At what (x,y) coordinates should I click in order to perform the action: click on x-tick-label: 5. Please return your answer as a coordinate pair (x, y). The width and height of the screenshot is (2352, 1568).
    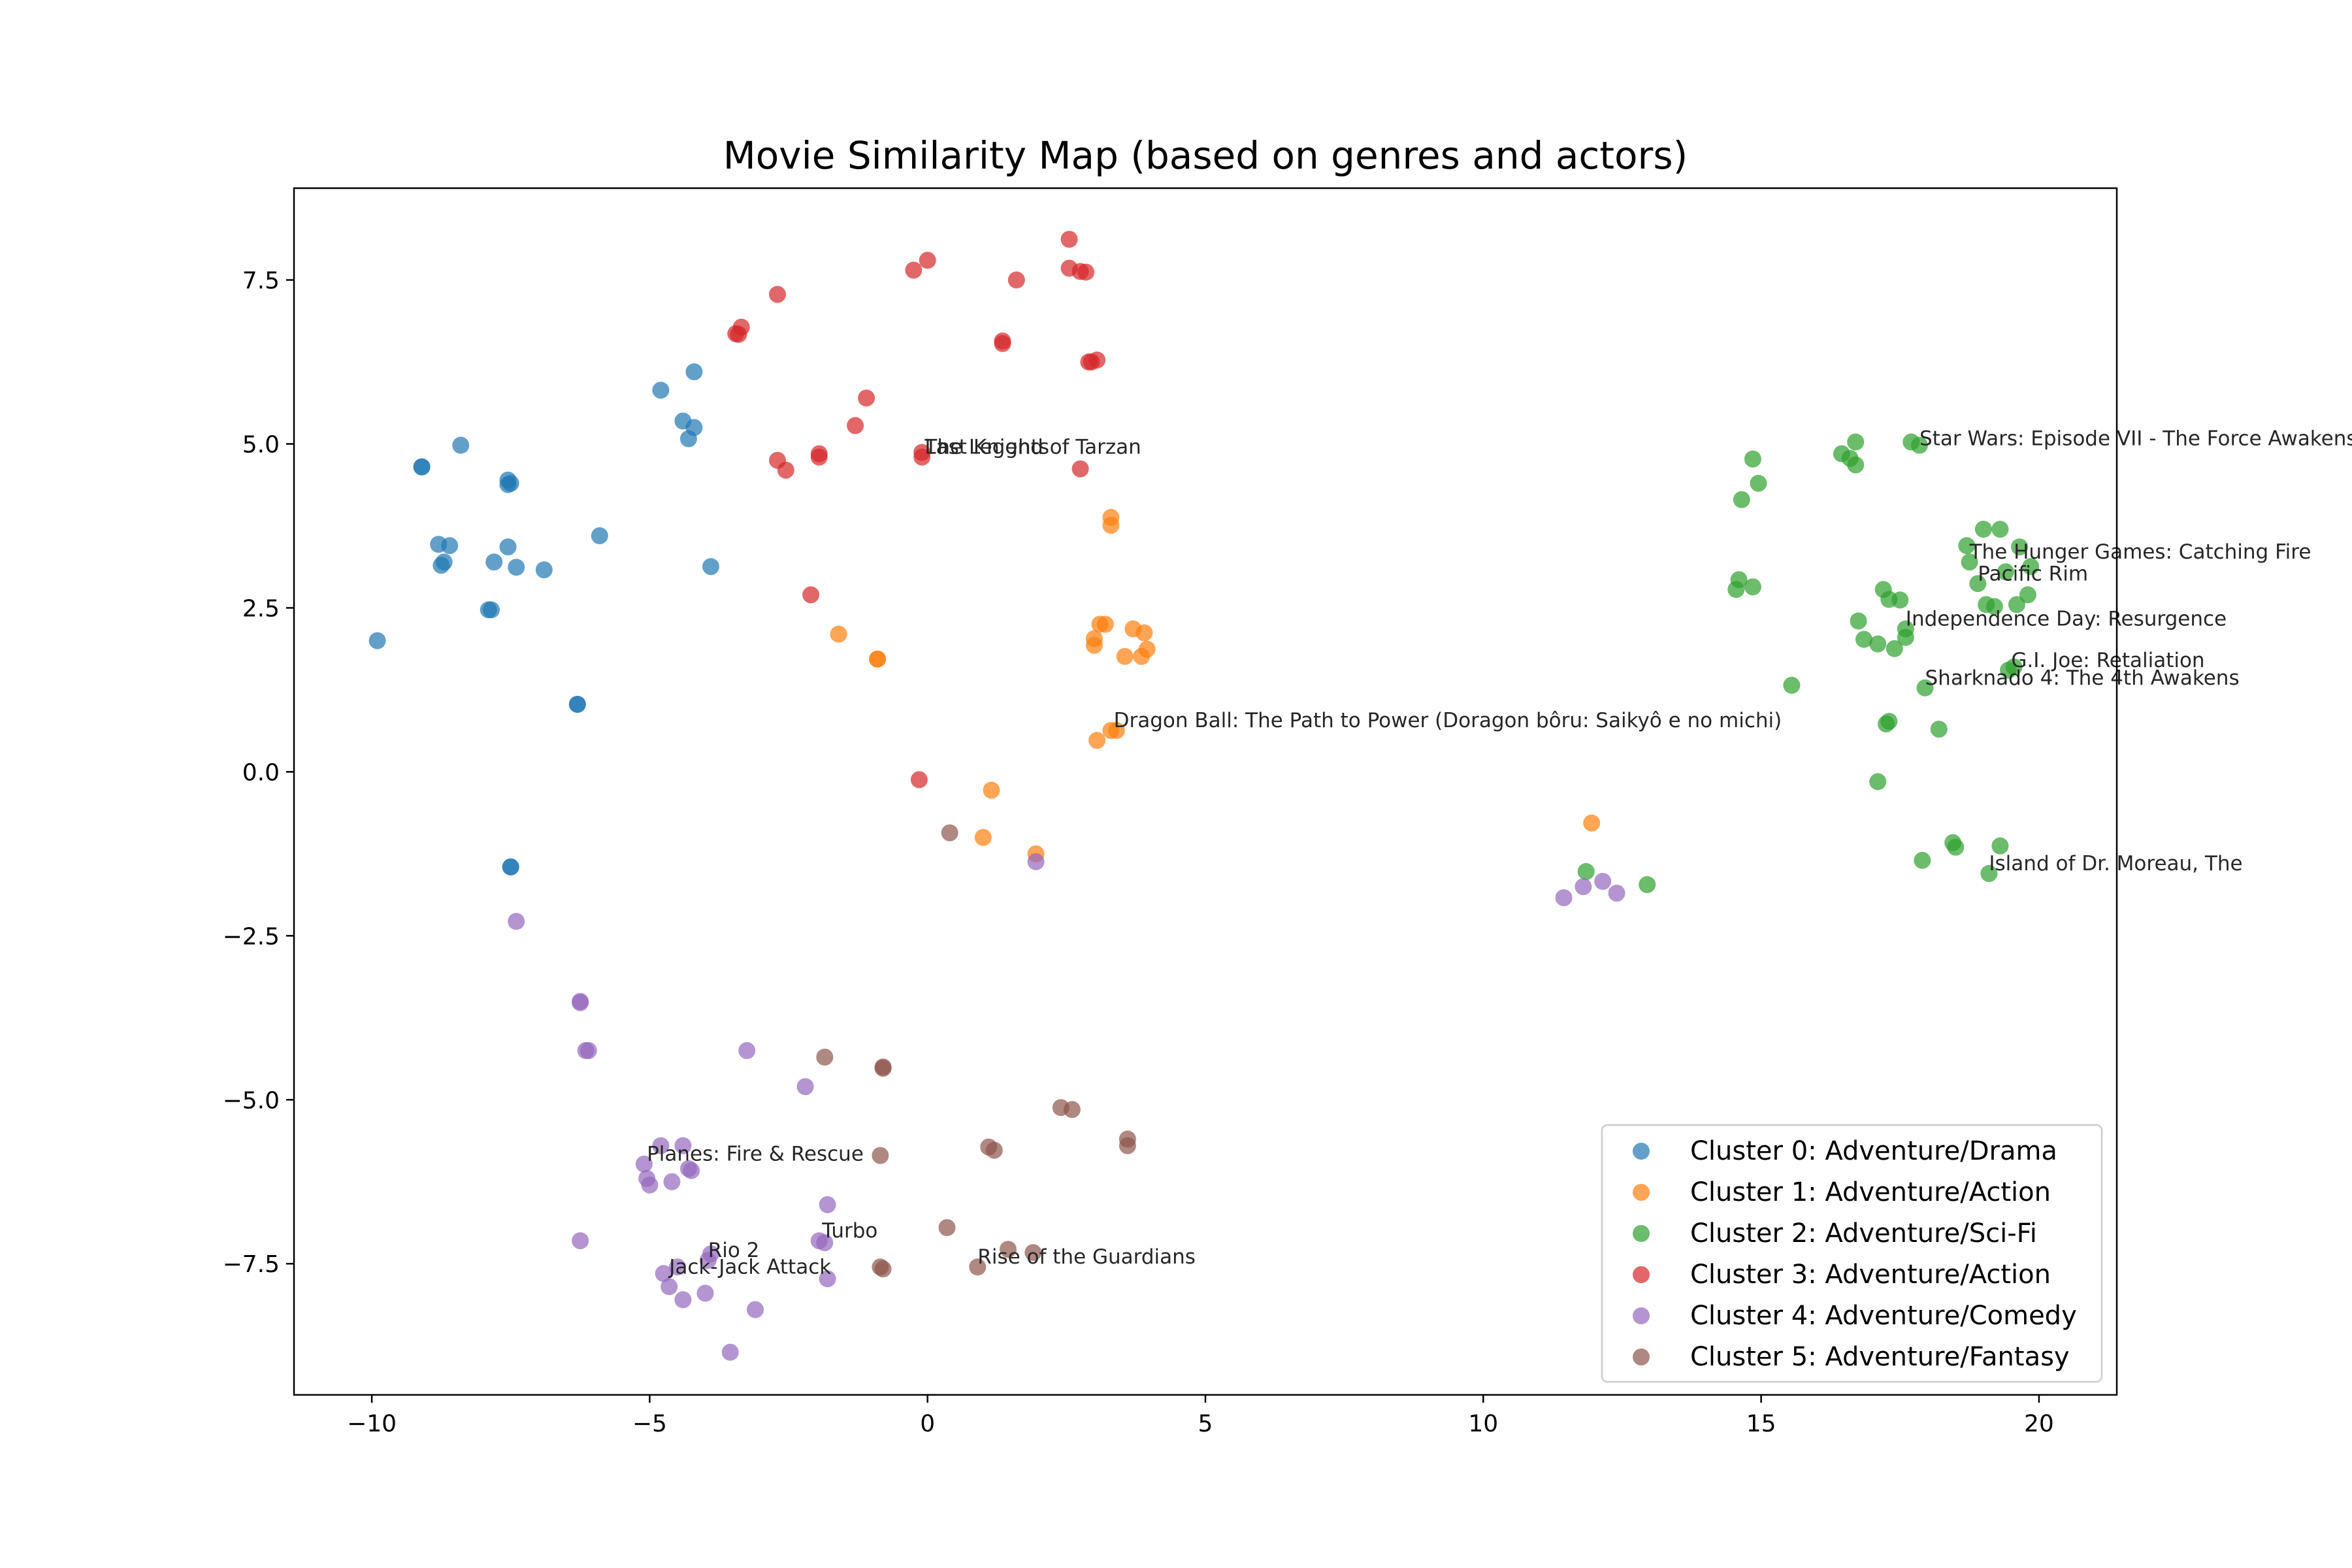
    Looking at the image, I should click on (1205, 1424).